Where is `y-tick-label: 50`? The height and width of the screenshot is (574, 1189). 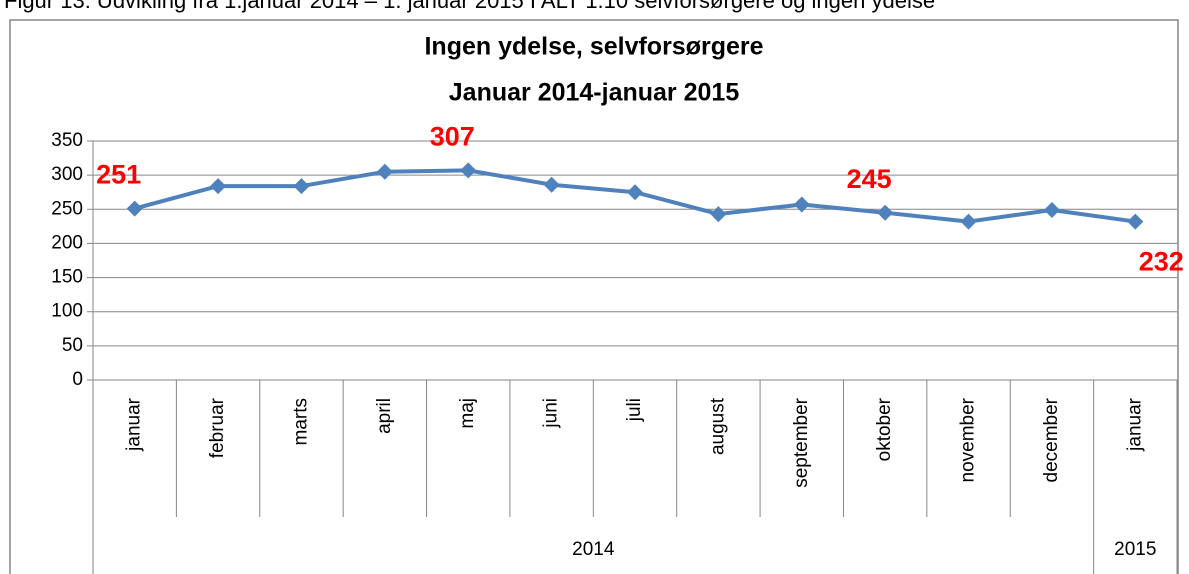 y-tick-label: 50 is located at coordinates (72, 345).